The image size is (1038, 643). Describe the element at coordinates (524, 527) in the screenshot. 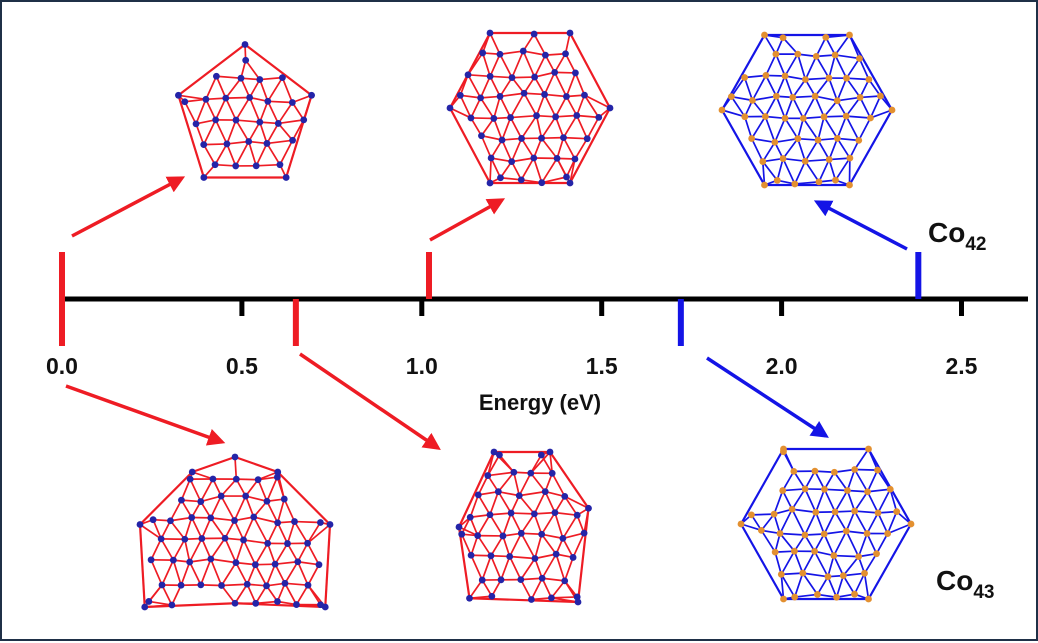

I see `cluster-structure-co43-b` at that location.